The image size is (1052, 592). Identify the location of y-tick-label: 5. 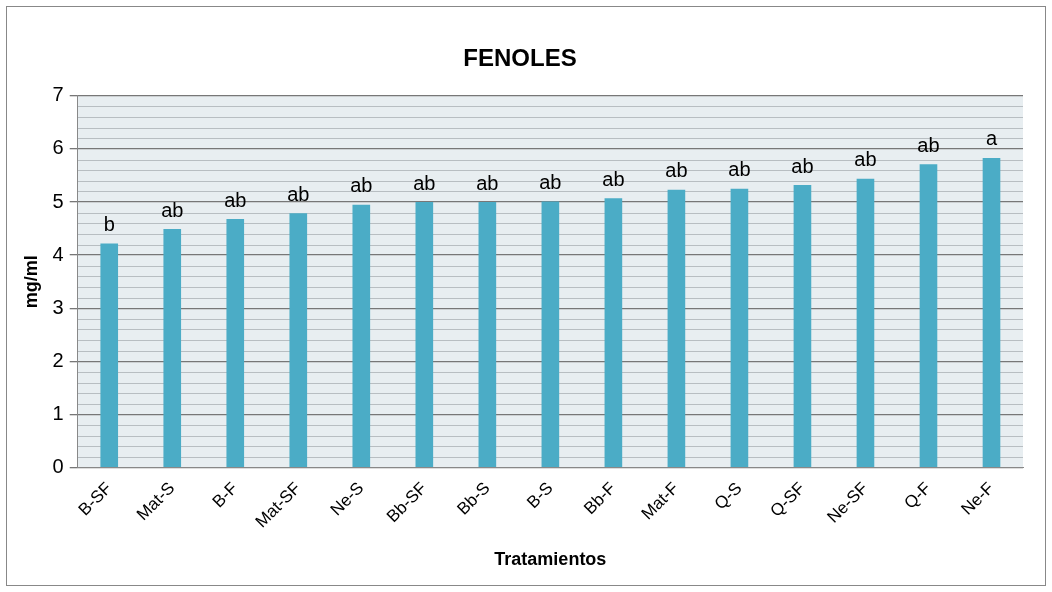
(58, 200).